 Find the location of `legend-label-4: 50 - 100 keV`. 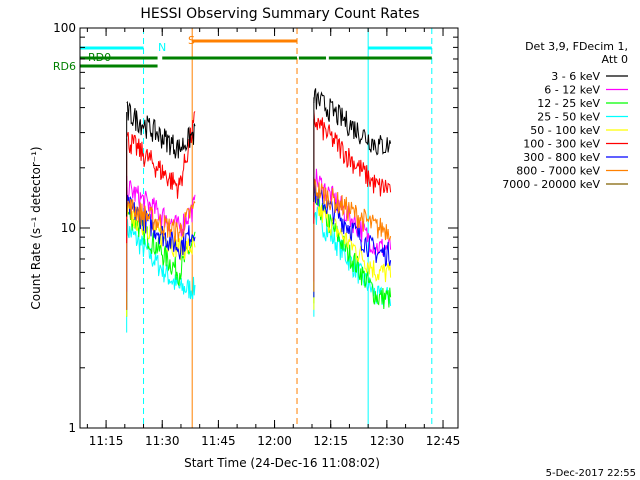

legend-label-4: 50 - 100 keV is located at coordinates (565, 130).